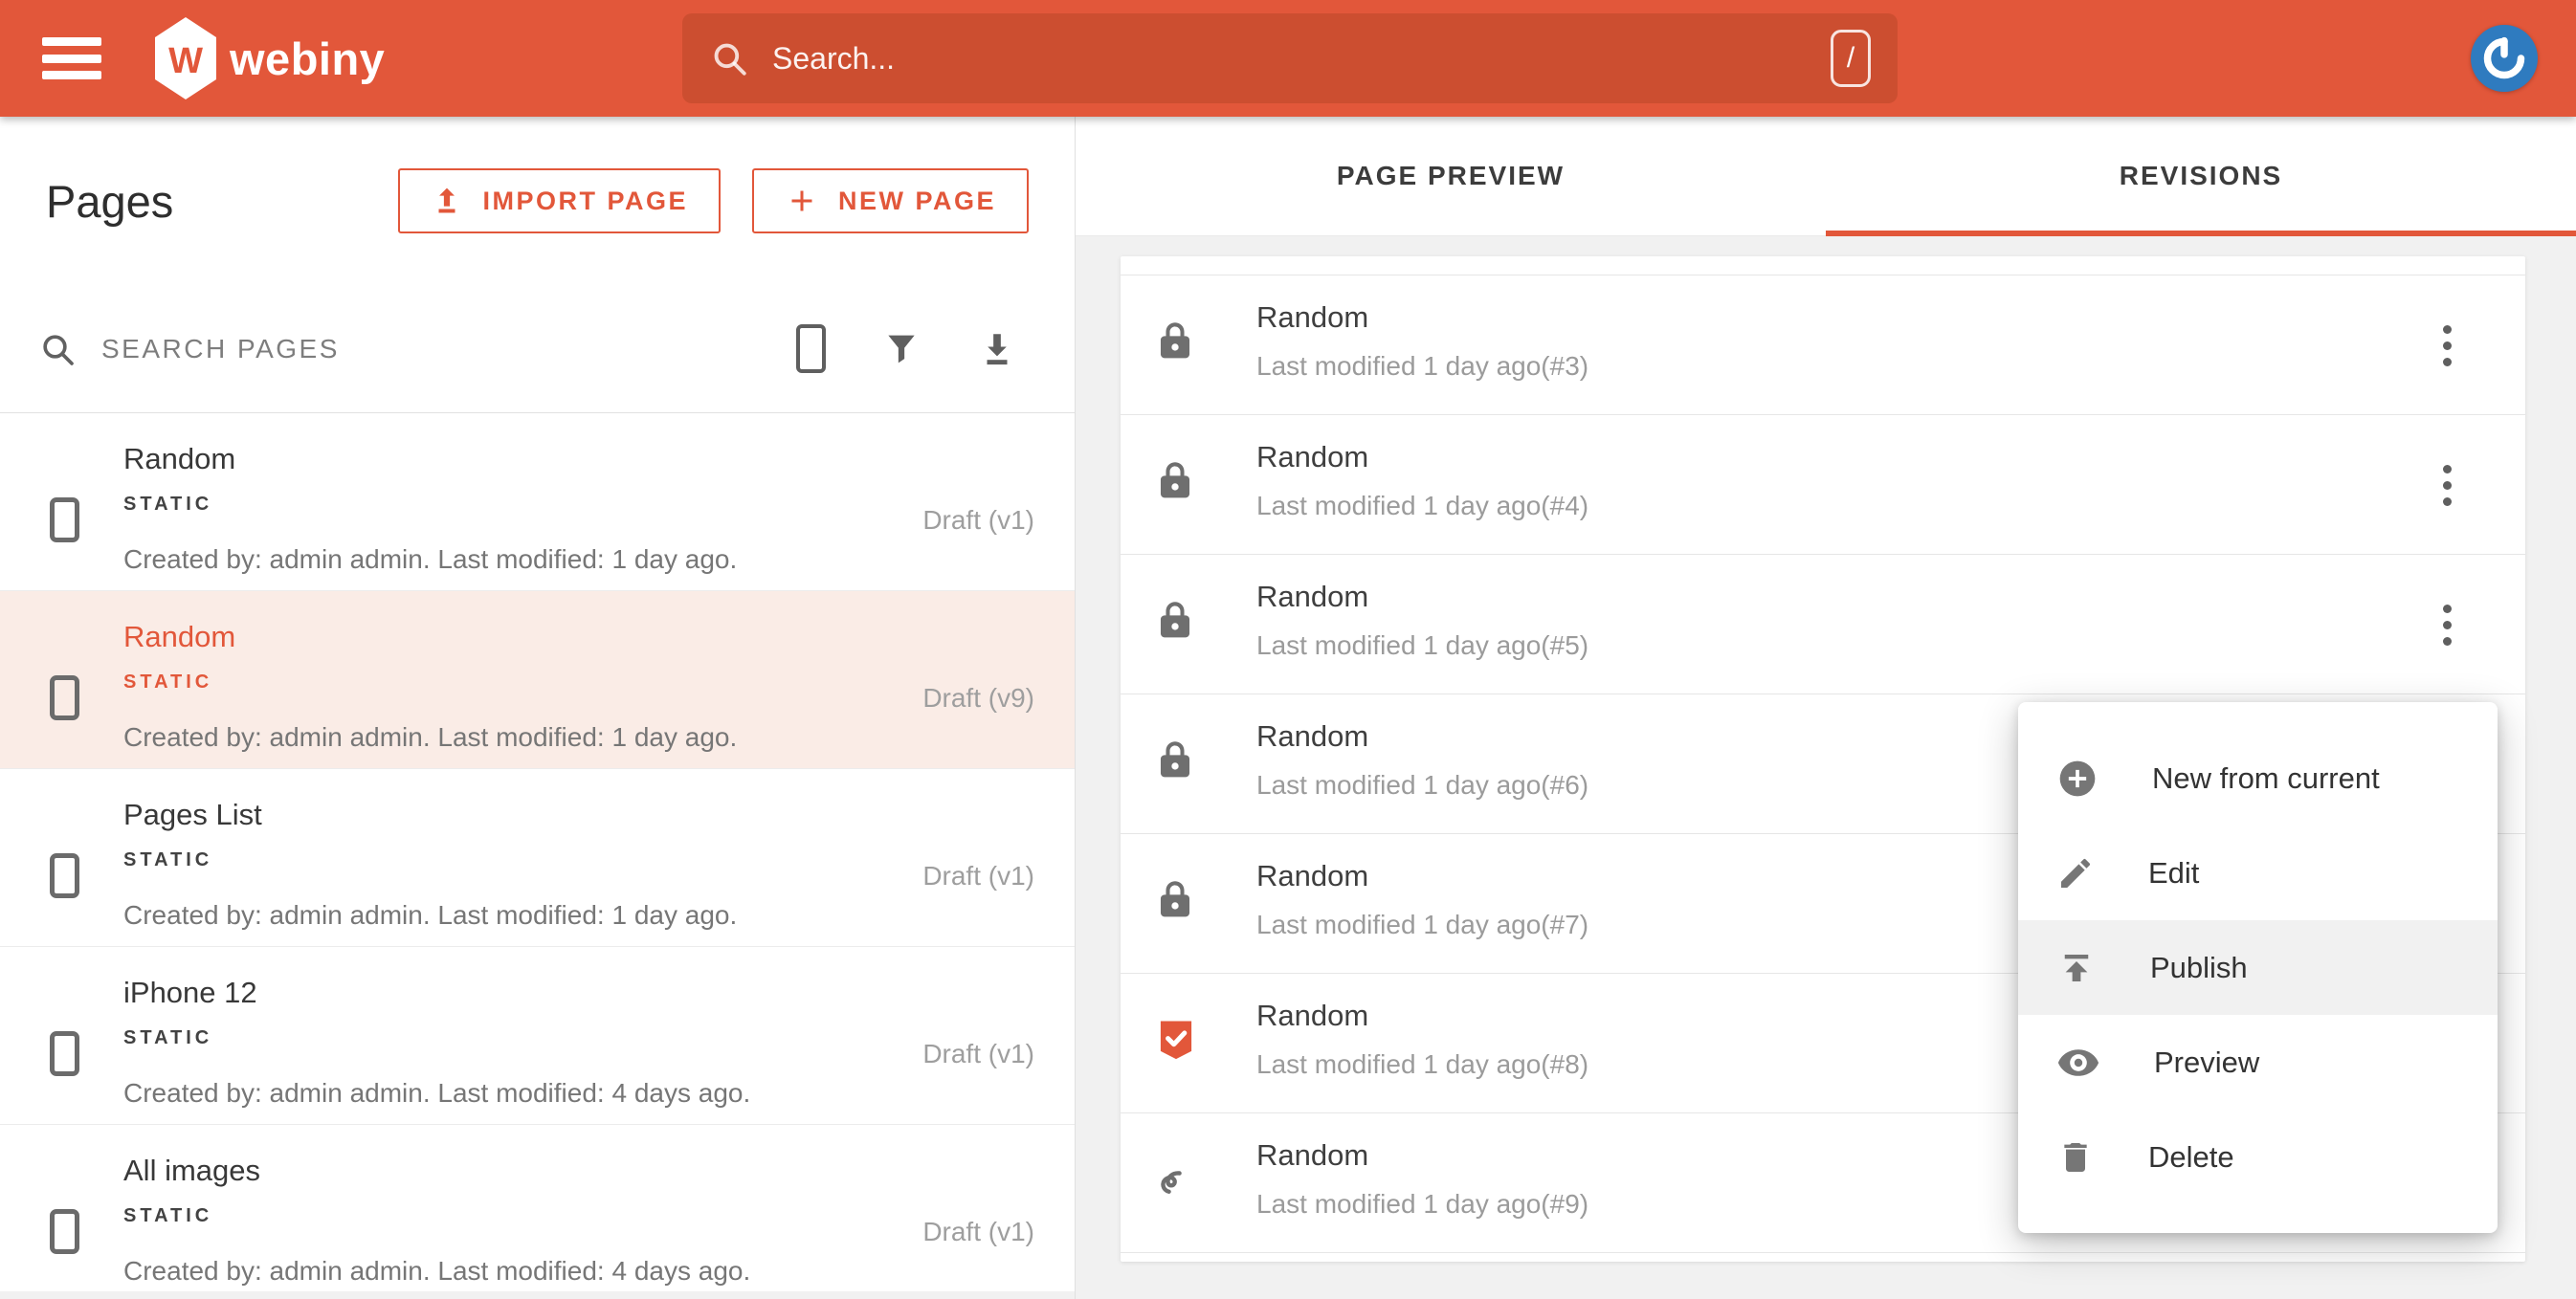 This screenshot has height=1299, width=2576. I want to click on revision-row: Random Last modified 1 day ago(#5), so click(1823, 625).